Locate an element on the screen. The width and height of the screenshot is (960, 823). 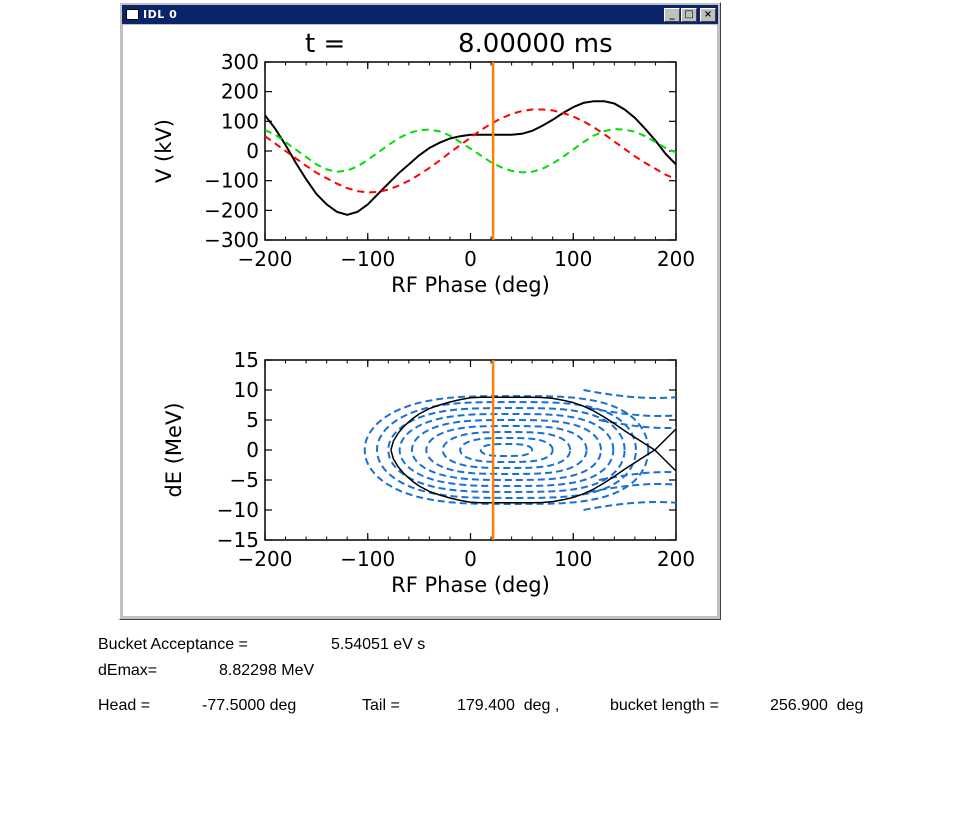
chart1-ytick-label: −15 is located at coordinates (238, 540).